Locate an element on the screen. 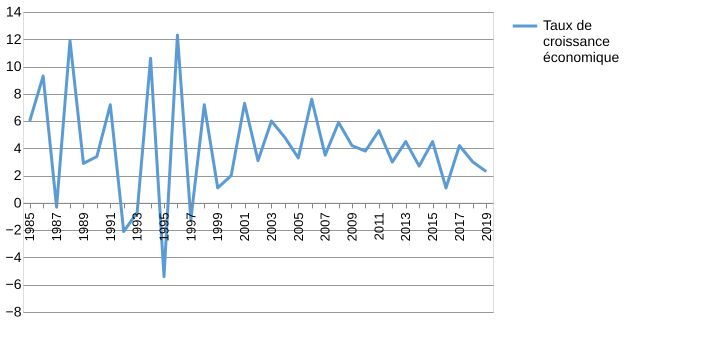 This screenshot has width=701, height=360. x-tick-label: 1989 is located at coordinates (83, 227).